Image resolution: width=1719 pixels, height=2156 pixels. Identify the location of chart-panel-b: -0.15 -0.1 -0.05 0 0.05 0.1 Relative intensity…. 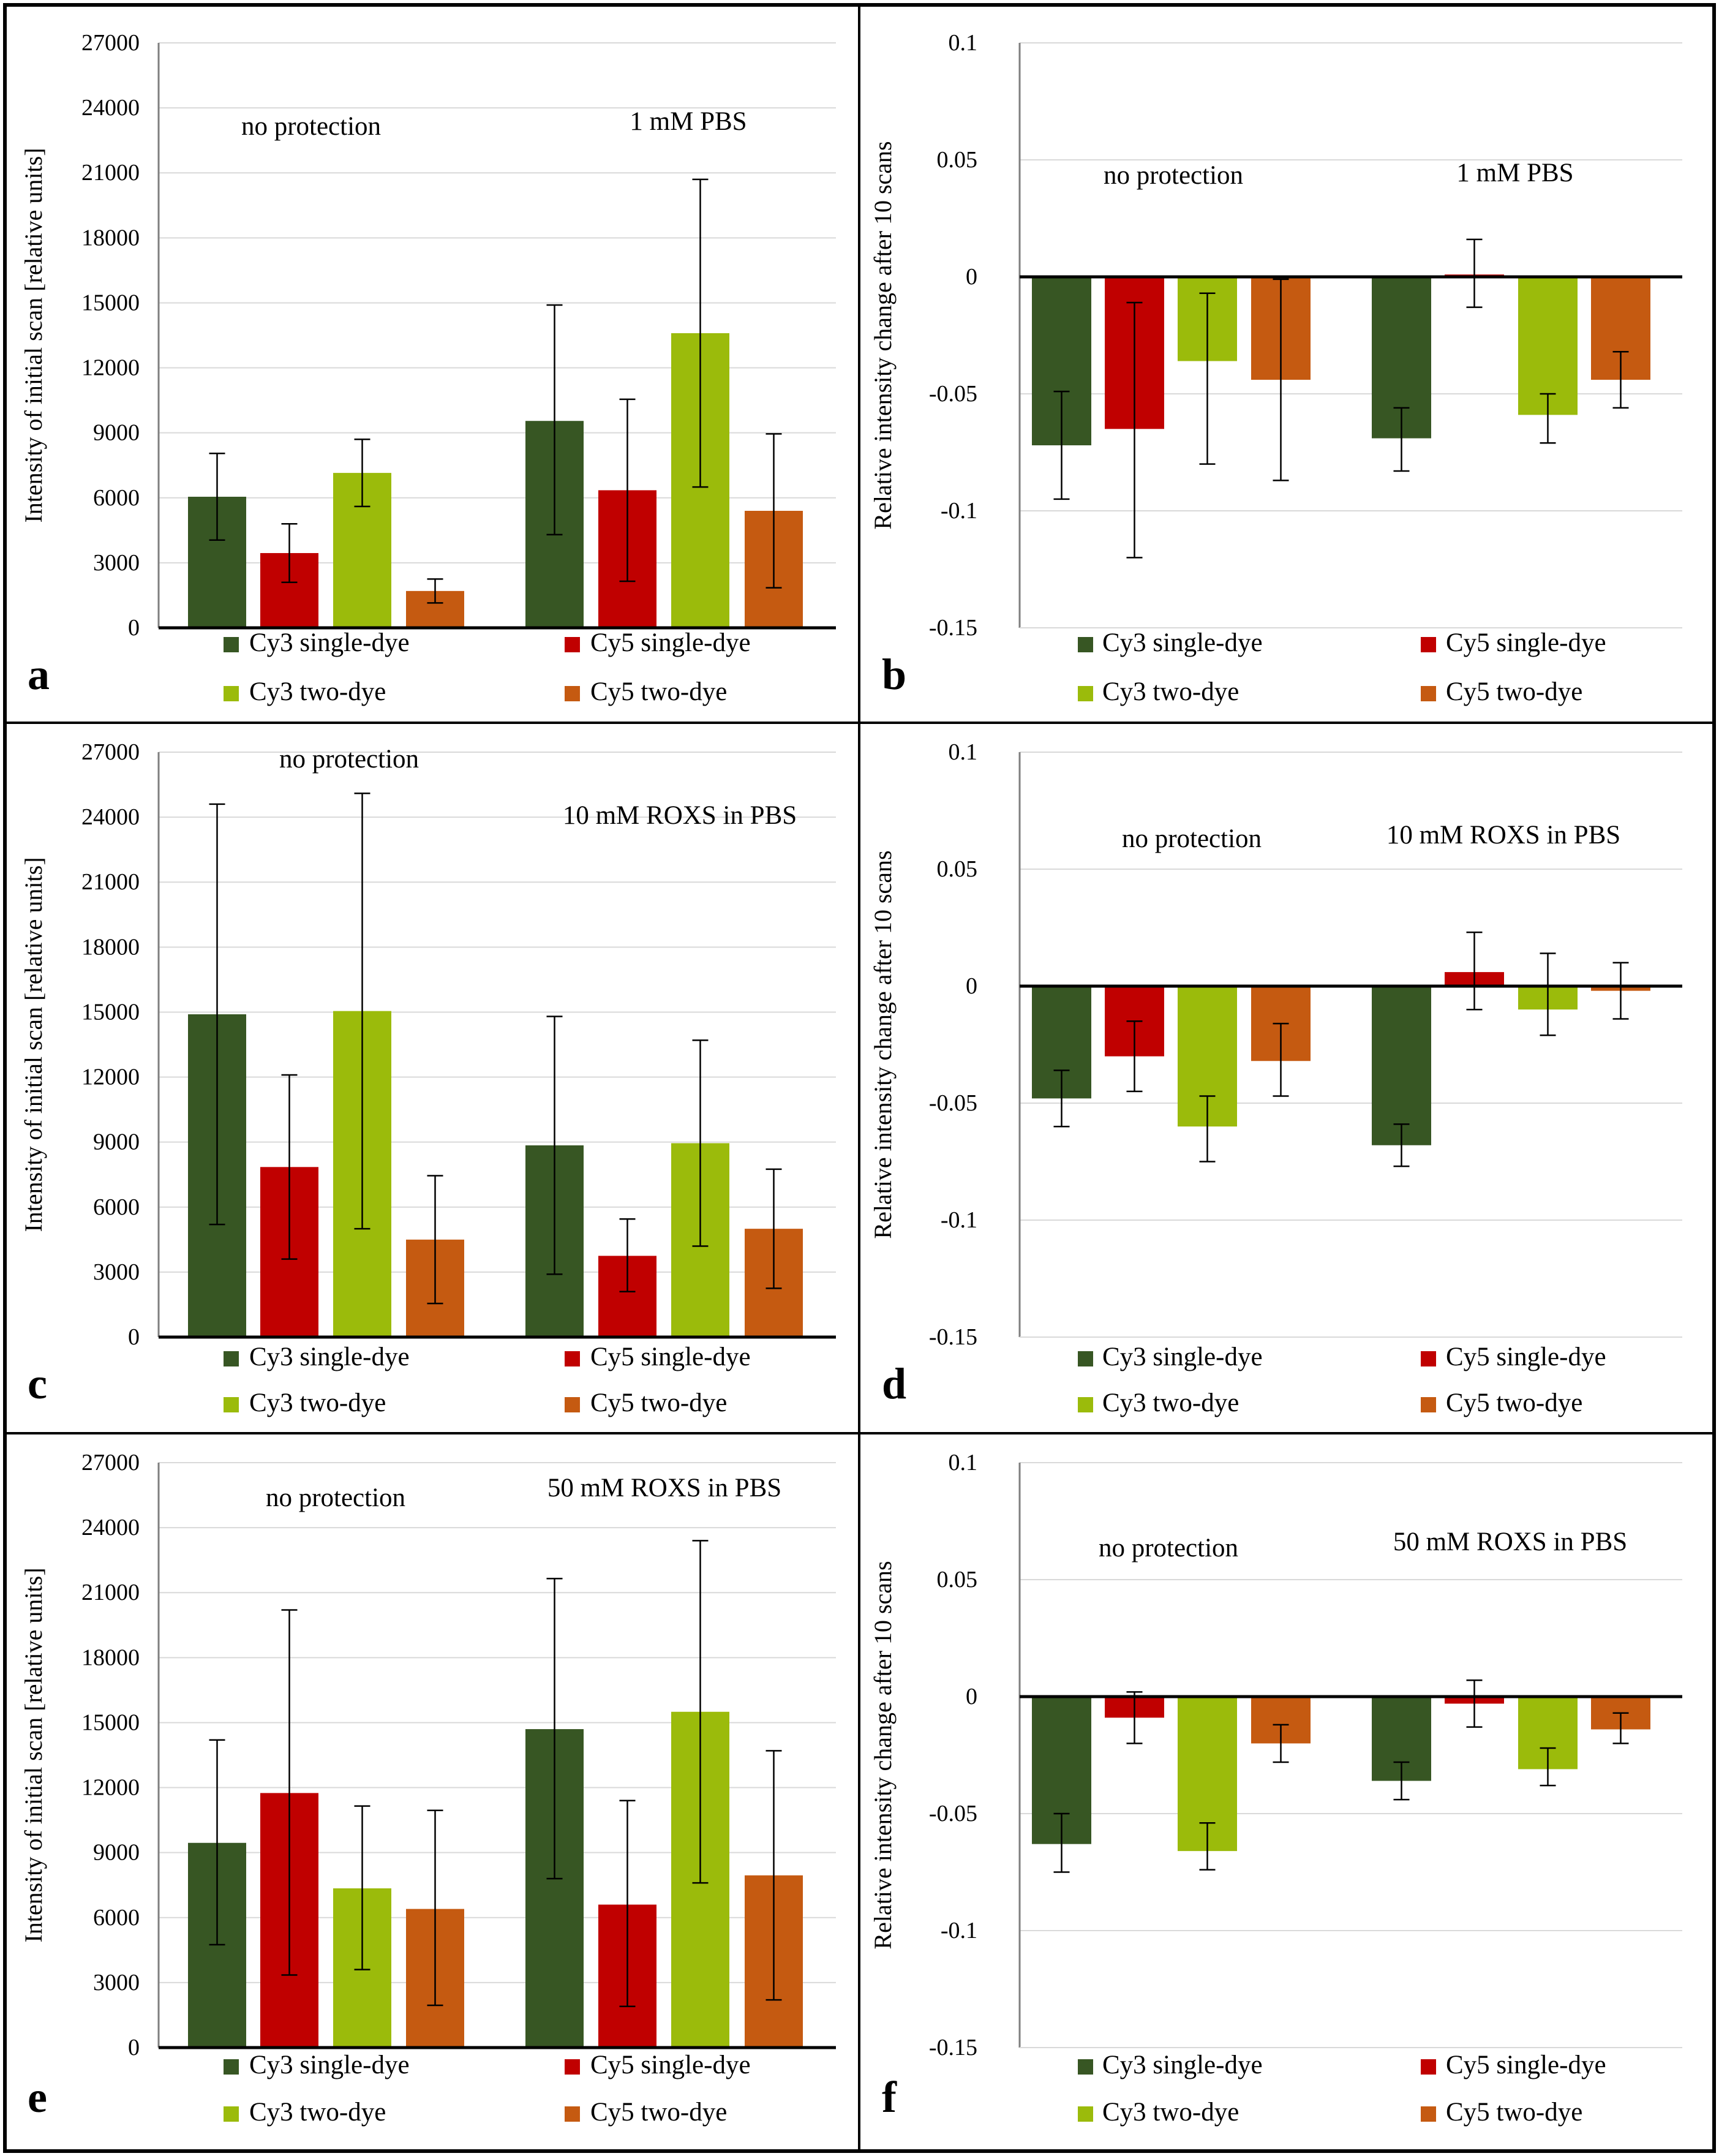
(1275, 368).